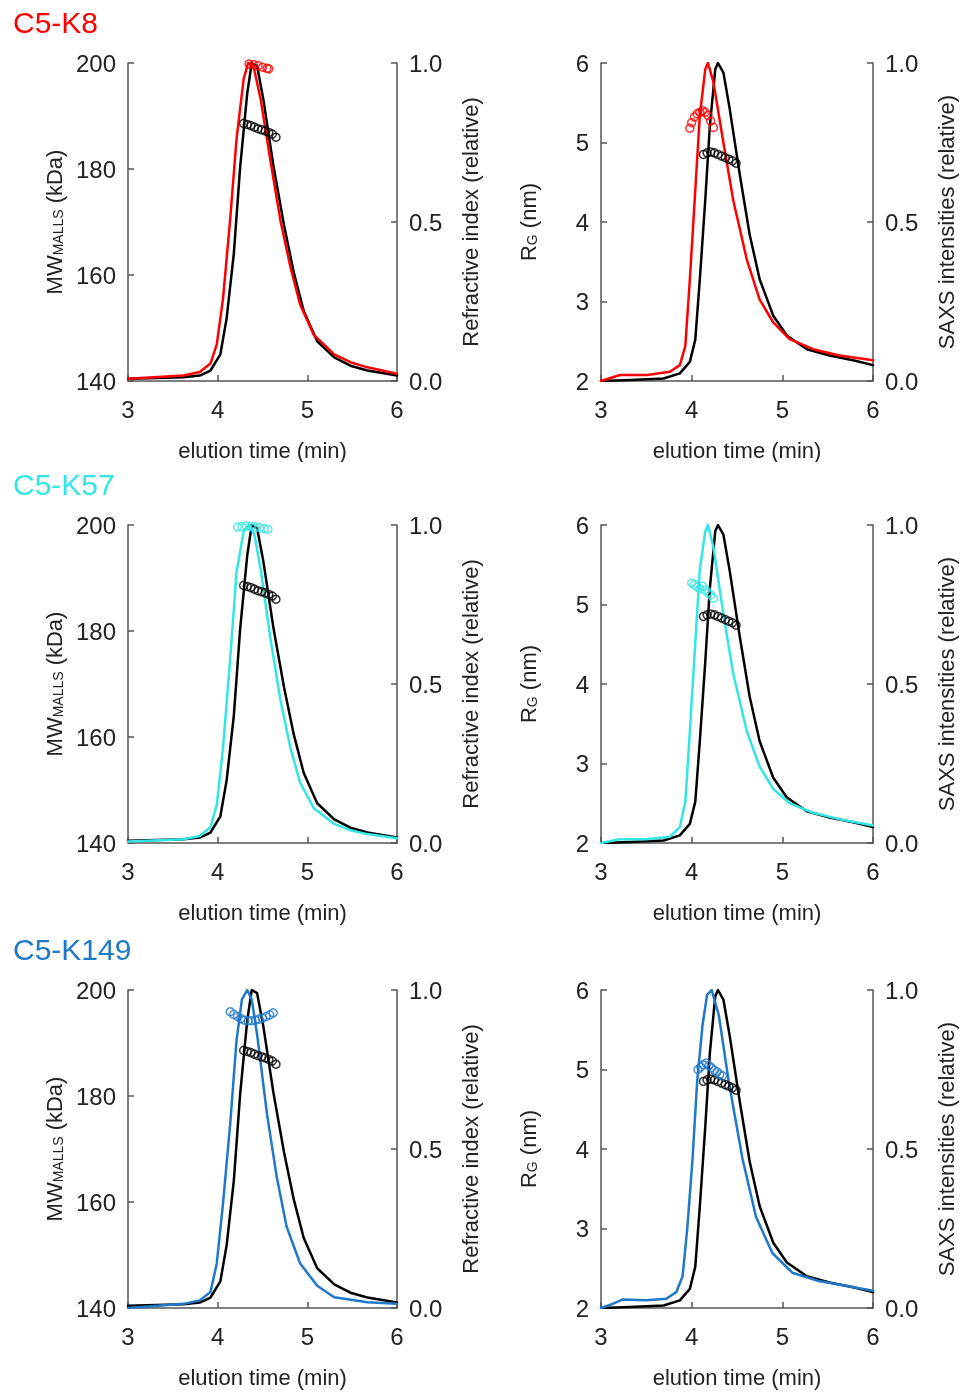 This screenshot has width=978, height=1399. I want to click on chart-title: C5-K8, so click(56, 22).